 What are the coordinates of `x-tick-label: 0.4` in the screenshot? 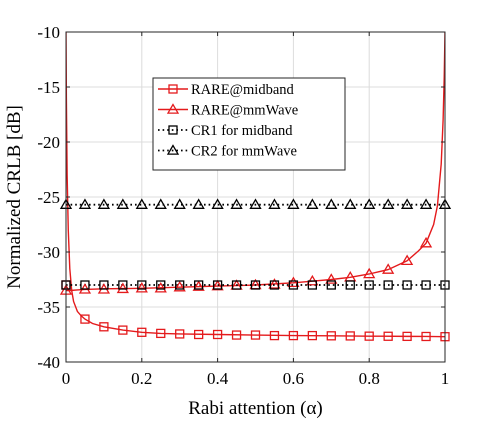 It's located at (218, 378).